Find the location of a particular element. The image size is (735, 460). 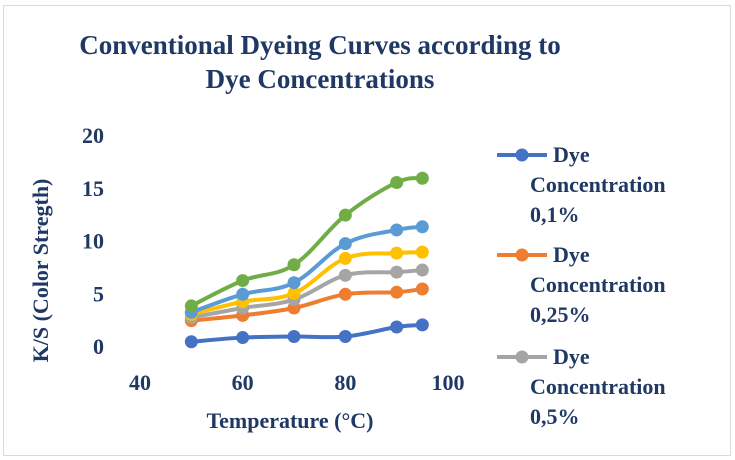

x-tick-label: 80 is located at coordinates (345, 382).